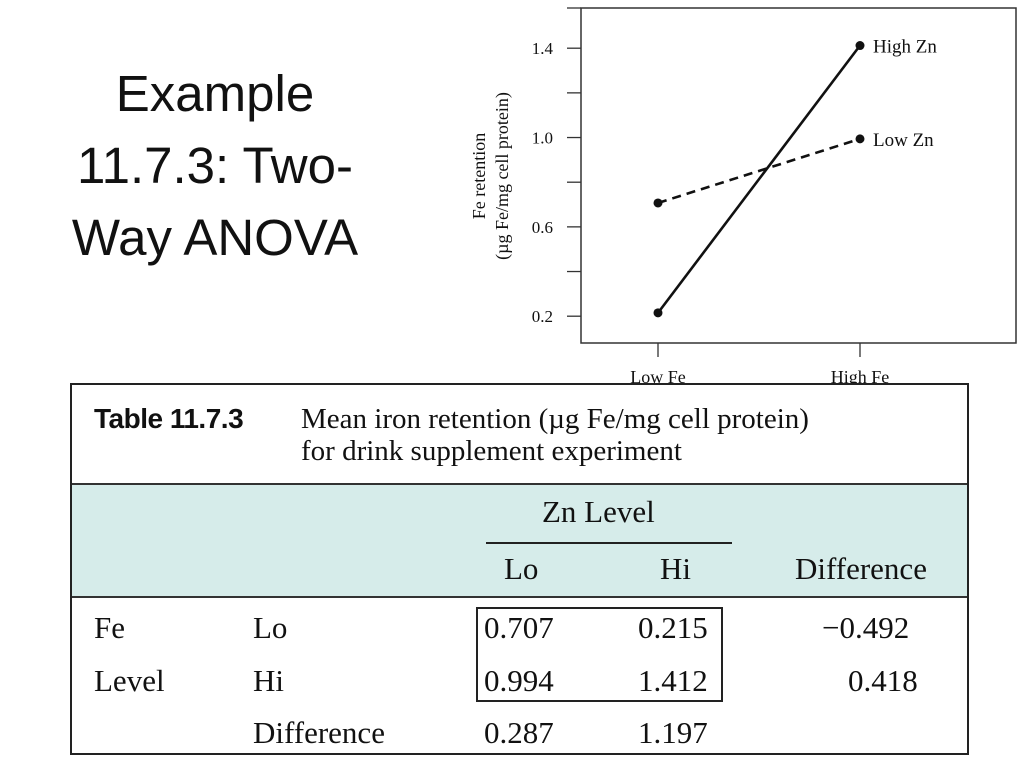 This screenshot has height=768, width=1024. Describe the element at coordinates (129, 680) in the screenshot. I see `fe-row-label: Level` at that location.